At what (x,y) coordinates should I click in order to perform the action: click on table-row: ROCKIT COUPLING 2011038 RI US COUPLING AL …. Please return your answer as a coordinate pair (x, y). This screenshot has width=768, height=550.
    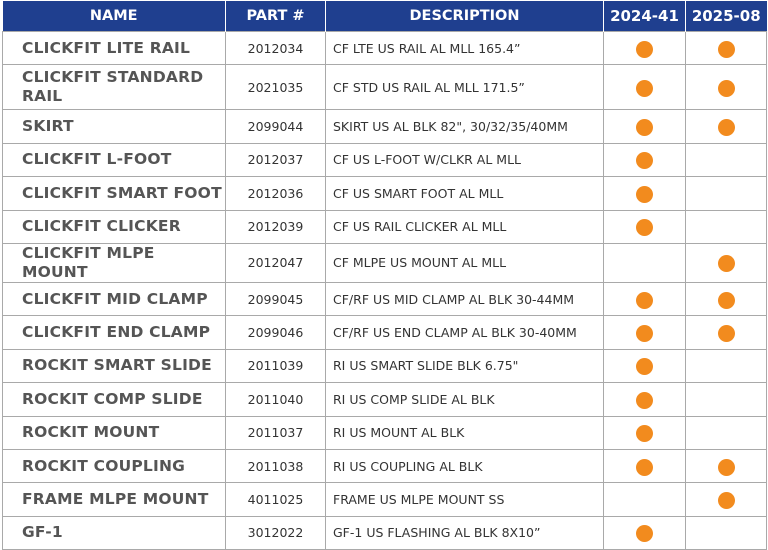
    Looking at the image, I should click on (384, 466).